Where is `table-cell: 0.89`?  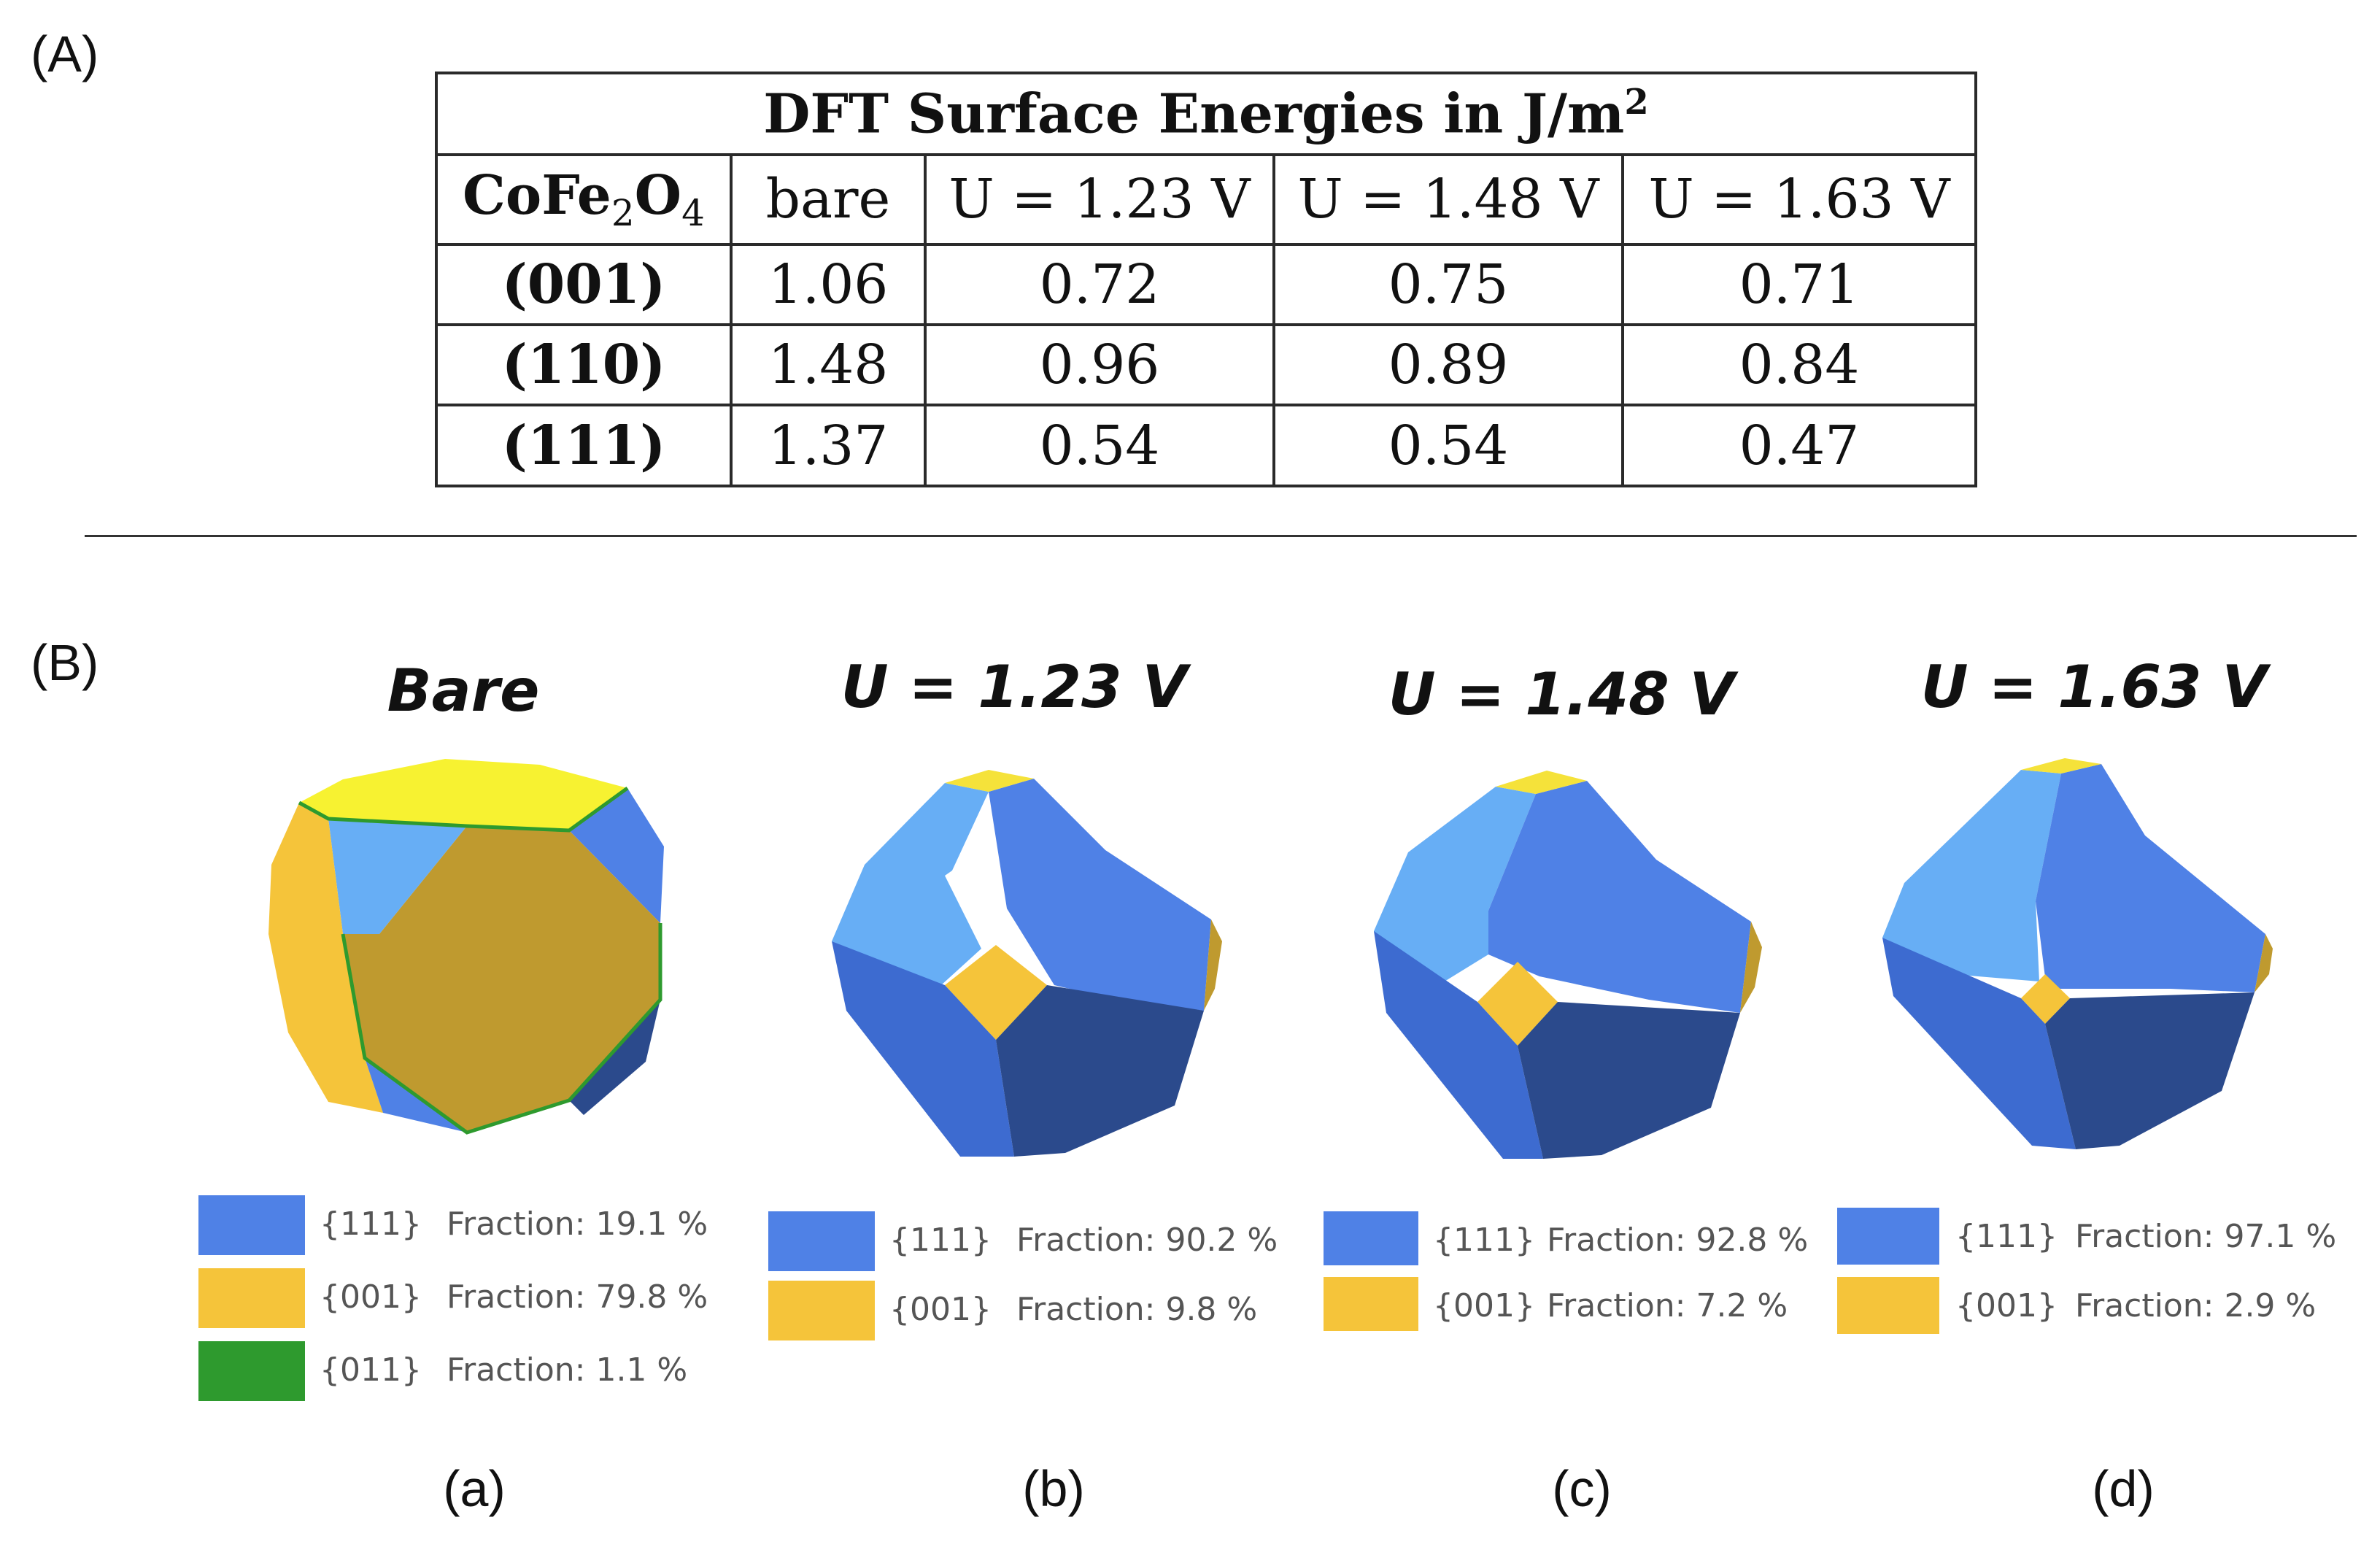
table-cell: 0.89 is located at coordinates (1448, 365).